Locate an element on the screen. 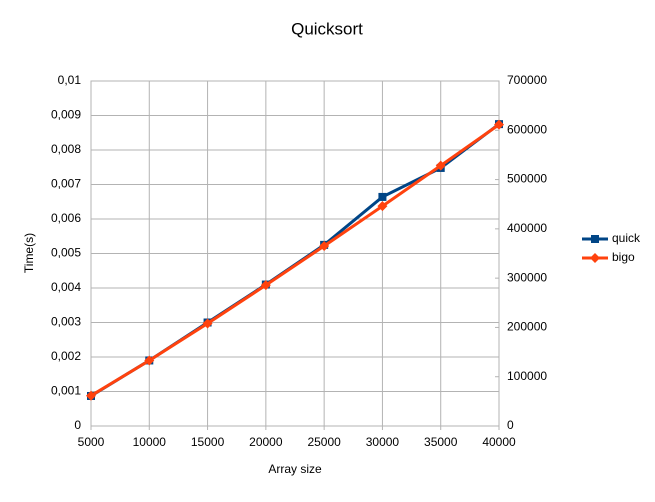  x-tick-label: 15000 is located at coordinates (208, 442).